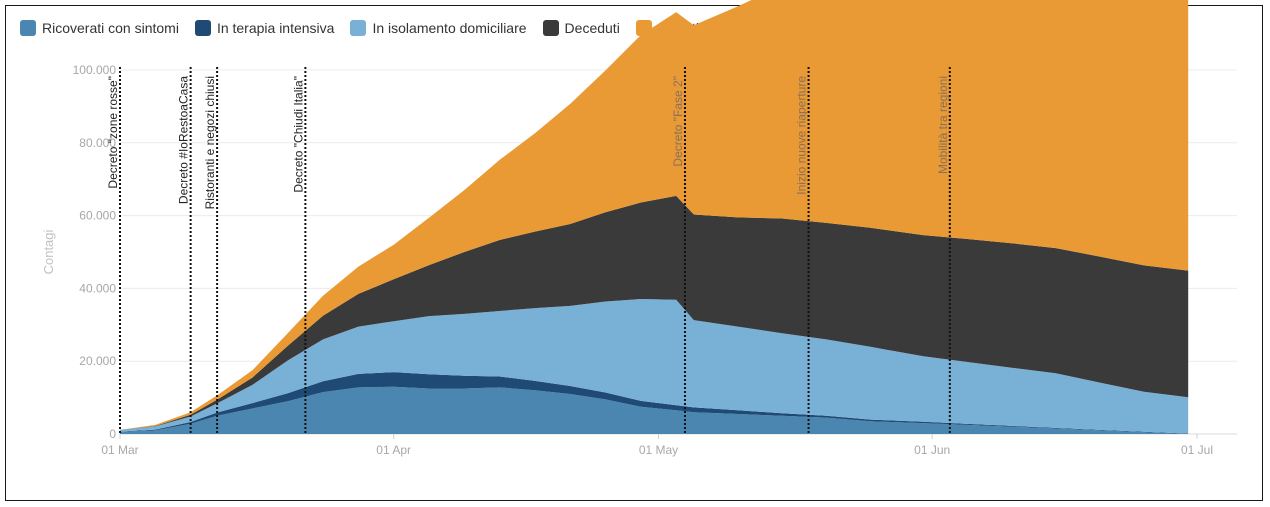 This screenshot has width=1270, height=507. Describe the element at coordinates (97, 361) in the screenshot. I see `y-tick-label: 20.000` at that location.